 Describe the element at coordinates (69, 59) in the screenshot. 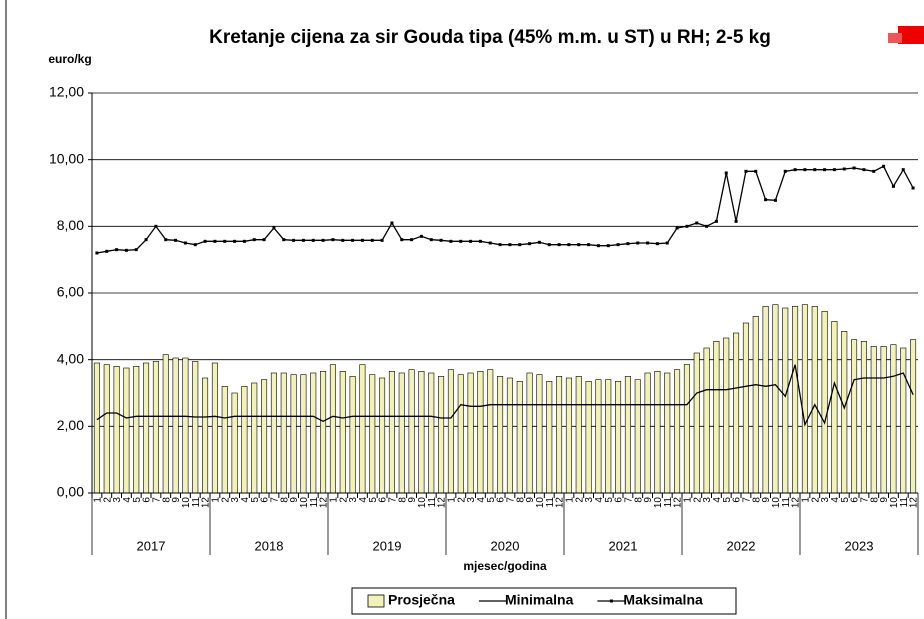

I see `y-axis-label: euro/kg` at that location.